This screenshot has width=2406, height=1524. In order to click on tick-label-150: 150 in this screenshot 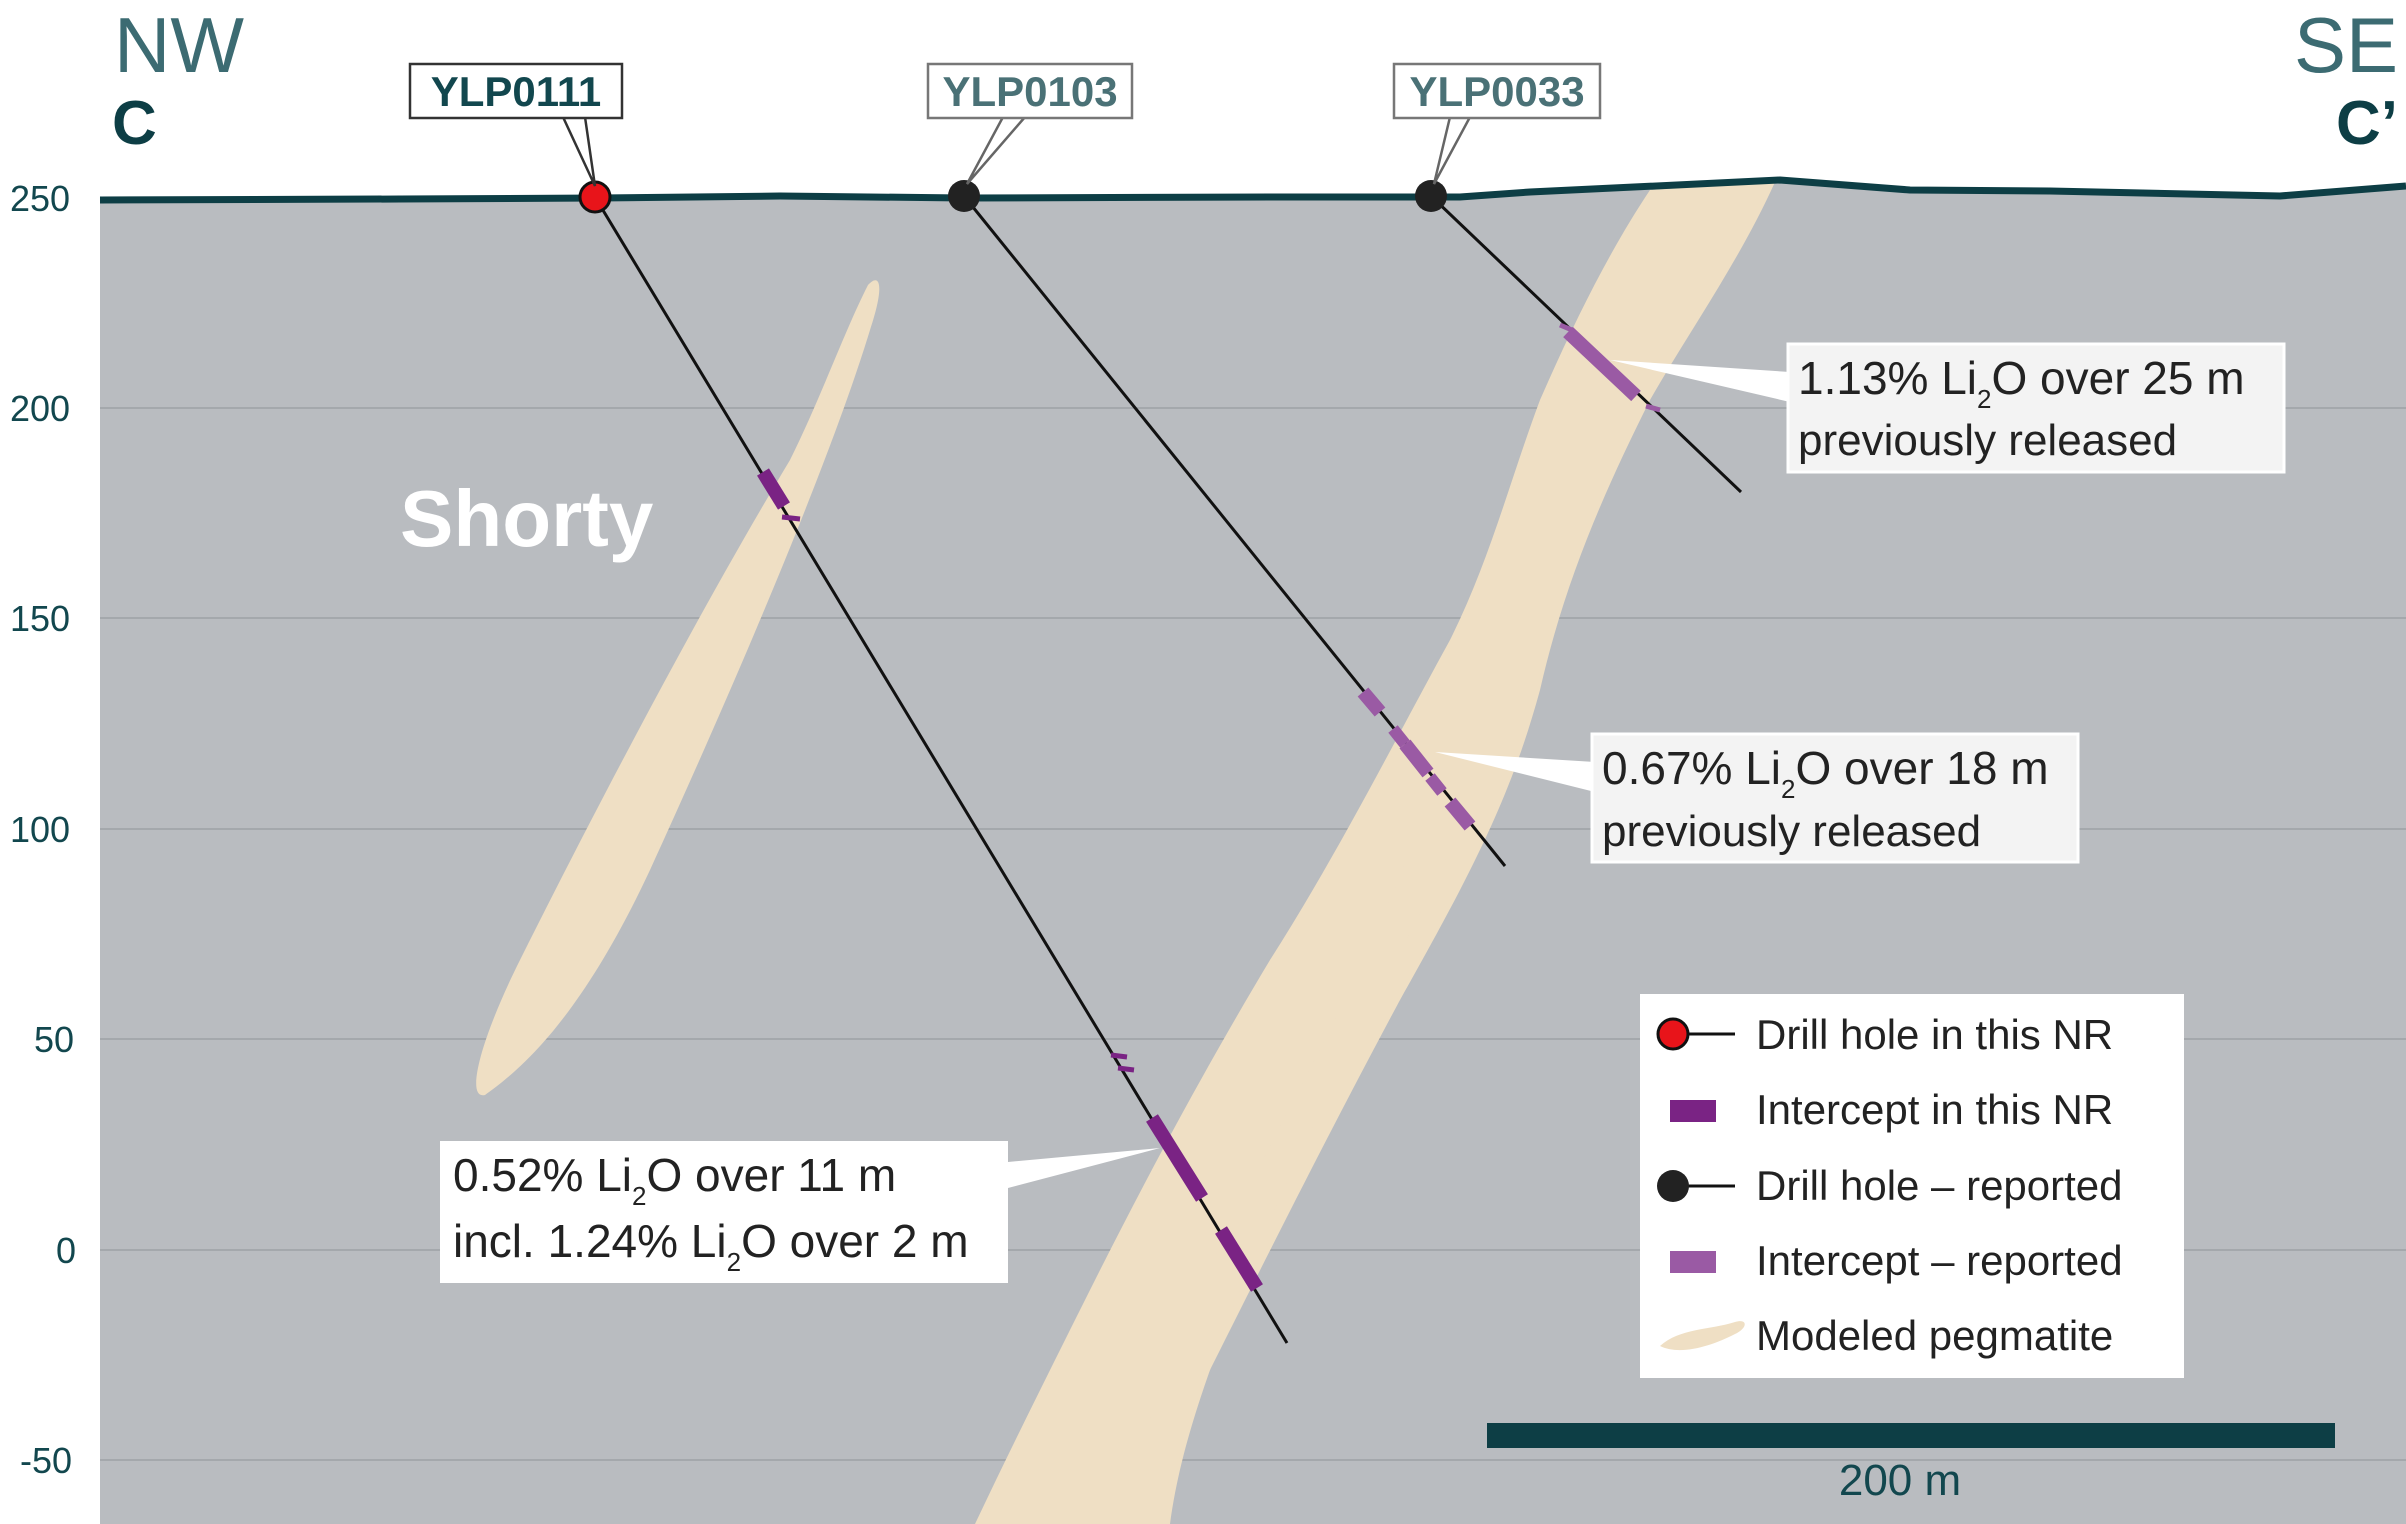, I will do `click(40, 618)`.